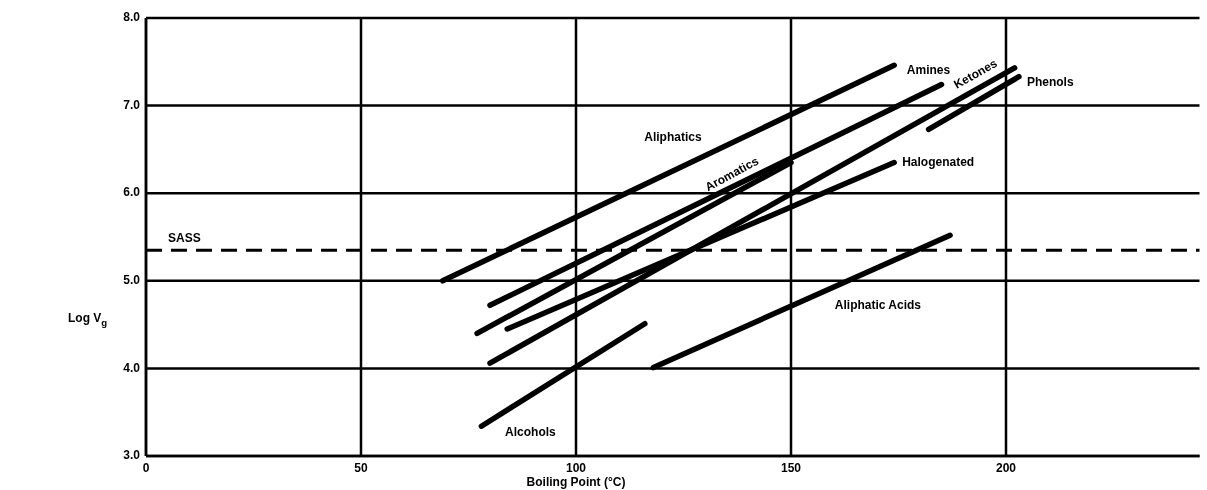 This screenshot has width=1207, height=490. Describe the element at coordinates (88, 319) in the screenshot. I see `y-axis-title: Log V$_{g}$` at that location.